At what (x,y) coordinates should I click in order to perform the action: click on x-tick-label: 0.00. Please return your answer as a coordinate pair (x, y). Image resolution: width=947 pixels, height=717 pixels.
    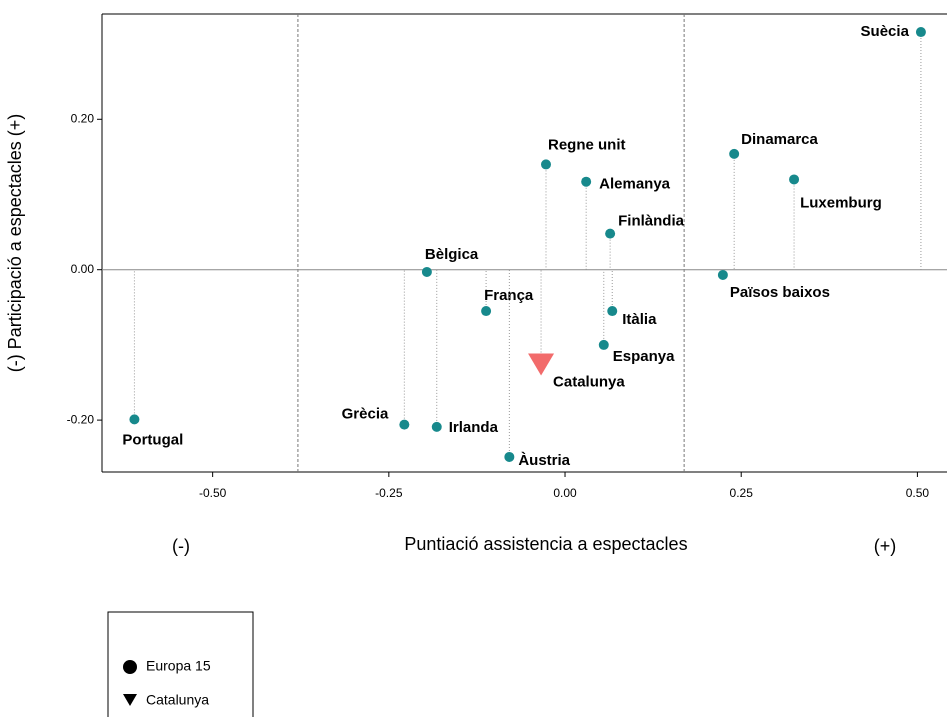
    Looking at the image, I should click on (565, 493).